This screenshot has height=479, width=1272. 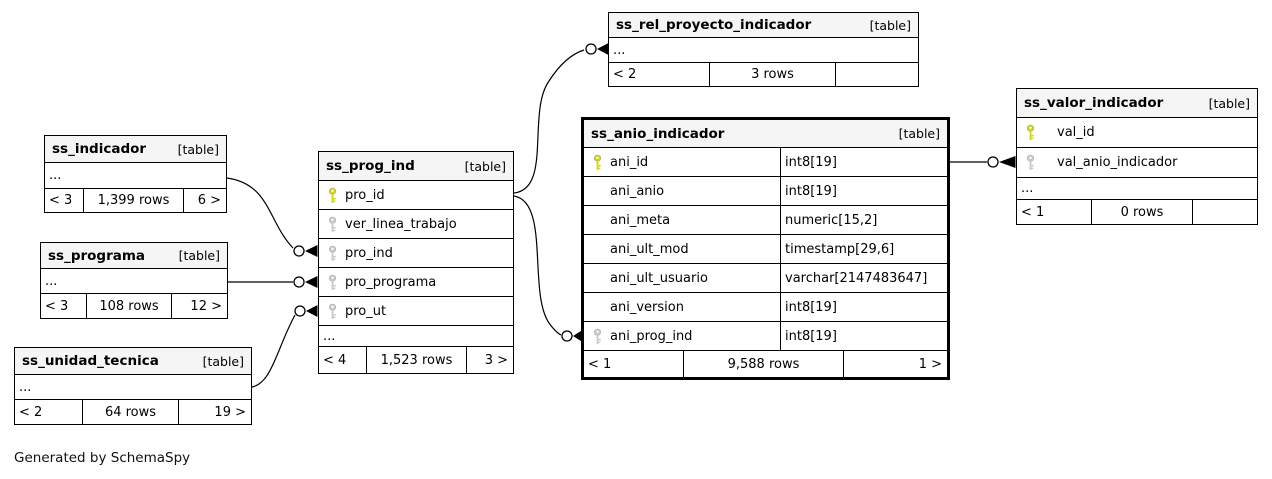 I want to click on table-header: ss_rel_proyecto_indicador [table], so click(x=763, y=25).